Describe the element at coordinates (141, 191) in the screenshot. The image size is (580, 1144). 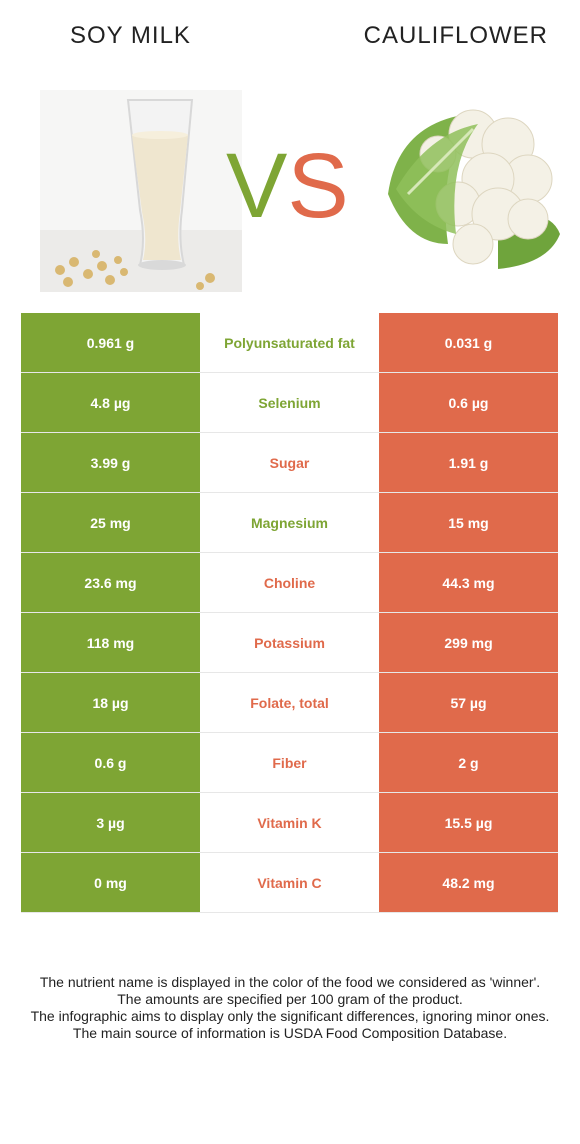
I see `soy-milk-image` at that location.